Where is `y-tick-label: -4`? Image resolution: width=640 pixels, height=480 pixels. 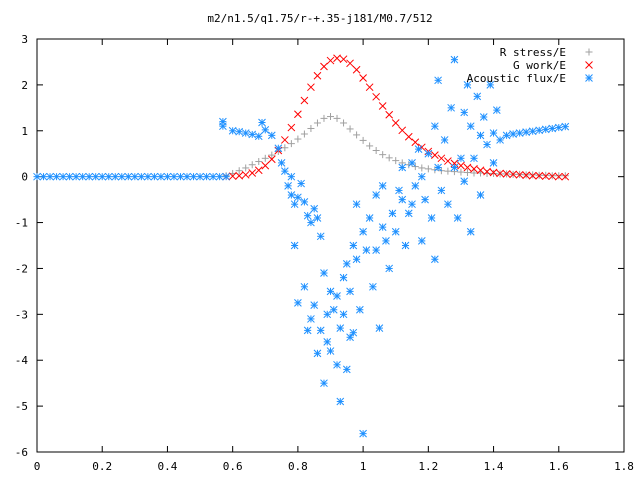
y-tick-label: -4 is located at coordinates (22, 360).